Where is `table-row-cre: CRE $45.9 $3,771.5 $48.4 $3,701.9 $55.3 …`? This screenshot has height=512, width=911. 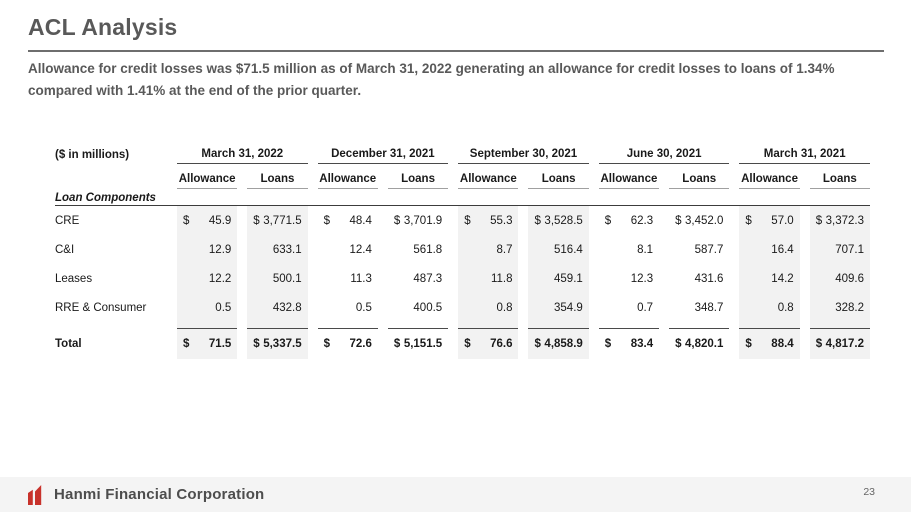
table-row-cre: CRE $45.9 $3,771.5 $48.4 $3,701.9 $55.3 … is located at coordinates (462, 220).